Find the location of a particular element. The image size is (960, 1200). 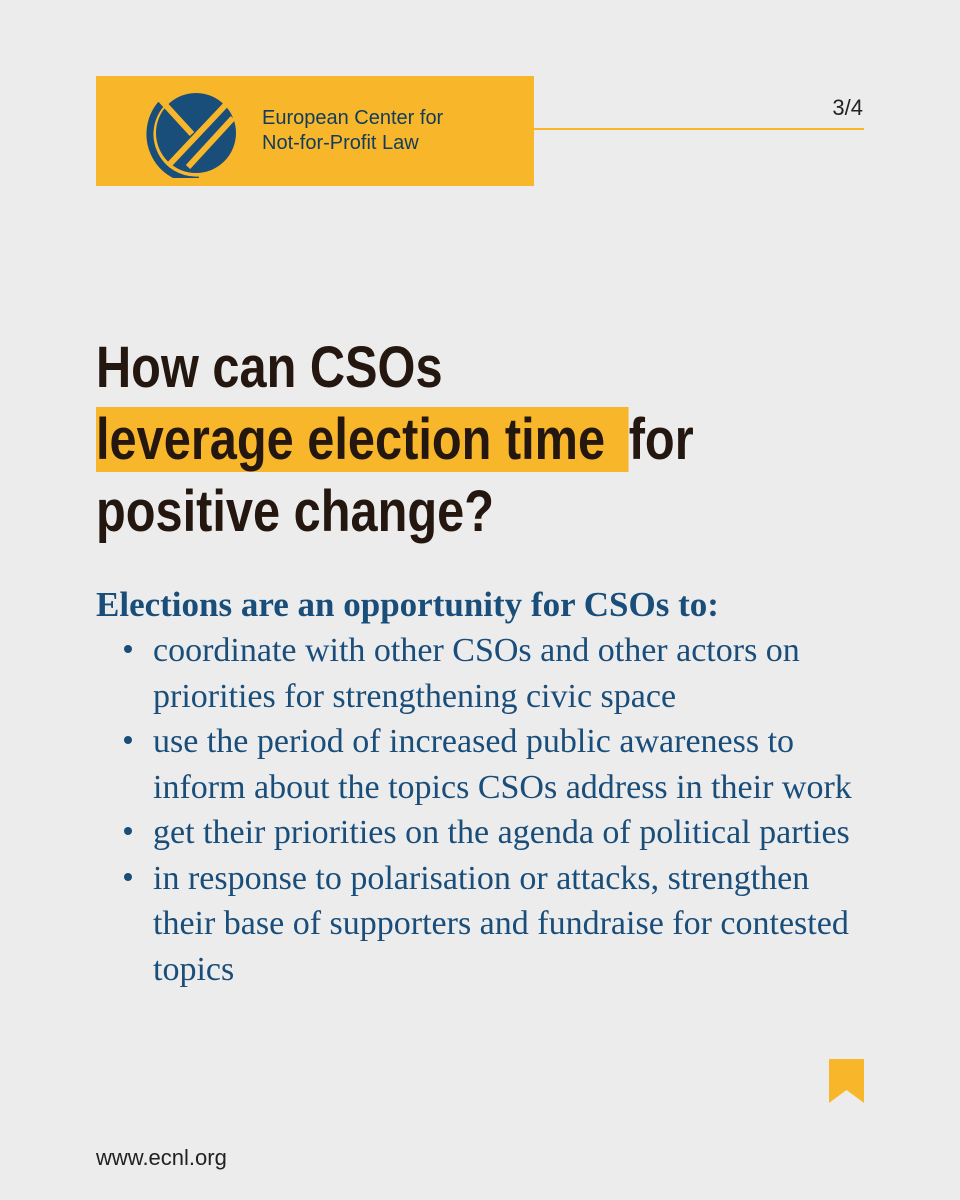

highlighted-phrase: leverage election time is located at coordinates (362, 439).